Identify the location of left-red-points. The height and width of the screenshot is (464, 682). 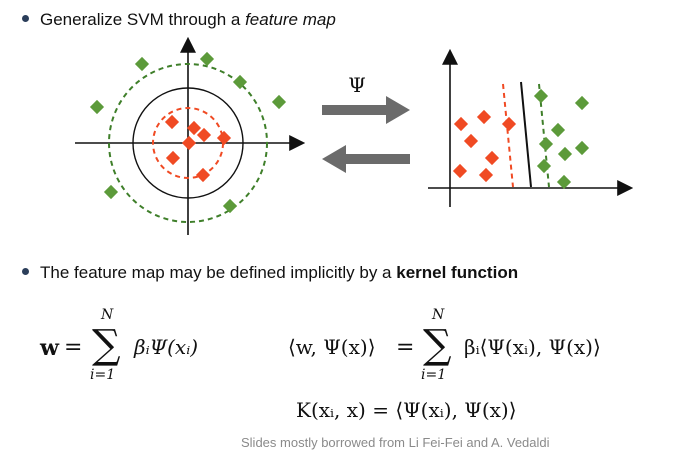
(198, 148).